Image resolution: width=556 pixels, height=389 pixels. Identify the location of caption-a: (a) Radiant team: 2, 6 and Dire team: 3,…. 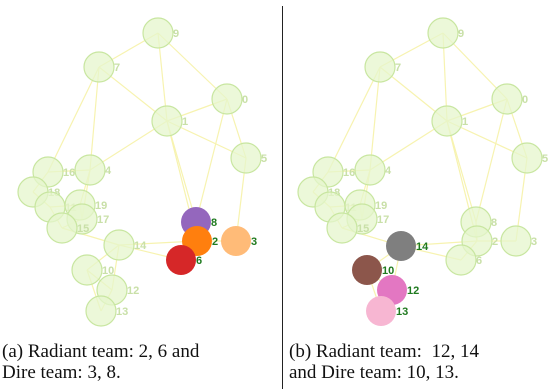
(101, 362).